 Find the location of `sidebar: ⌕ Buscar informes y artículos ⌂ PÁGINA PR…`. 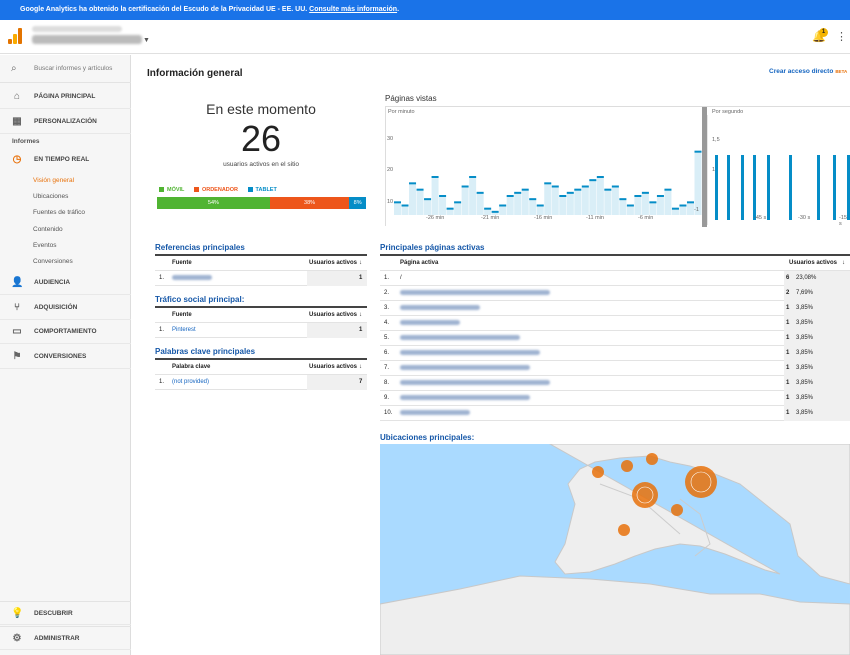

sidebar: ⌕ Buscar informes y artículos ⌂ PÁGINA PR… is located at coordinates (65, 355).